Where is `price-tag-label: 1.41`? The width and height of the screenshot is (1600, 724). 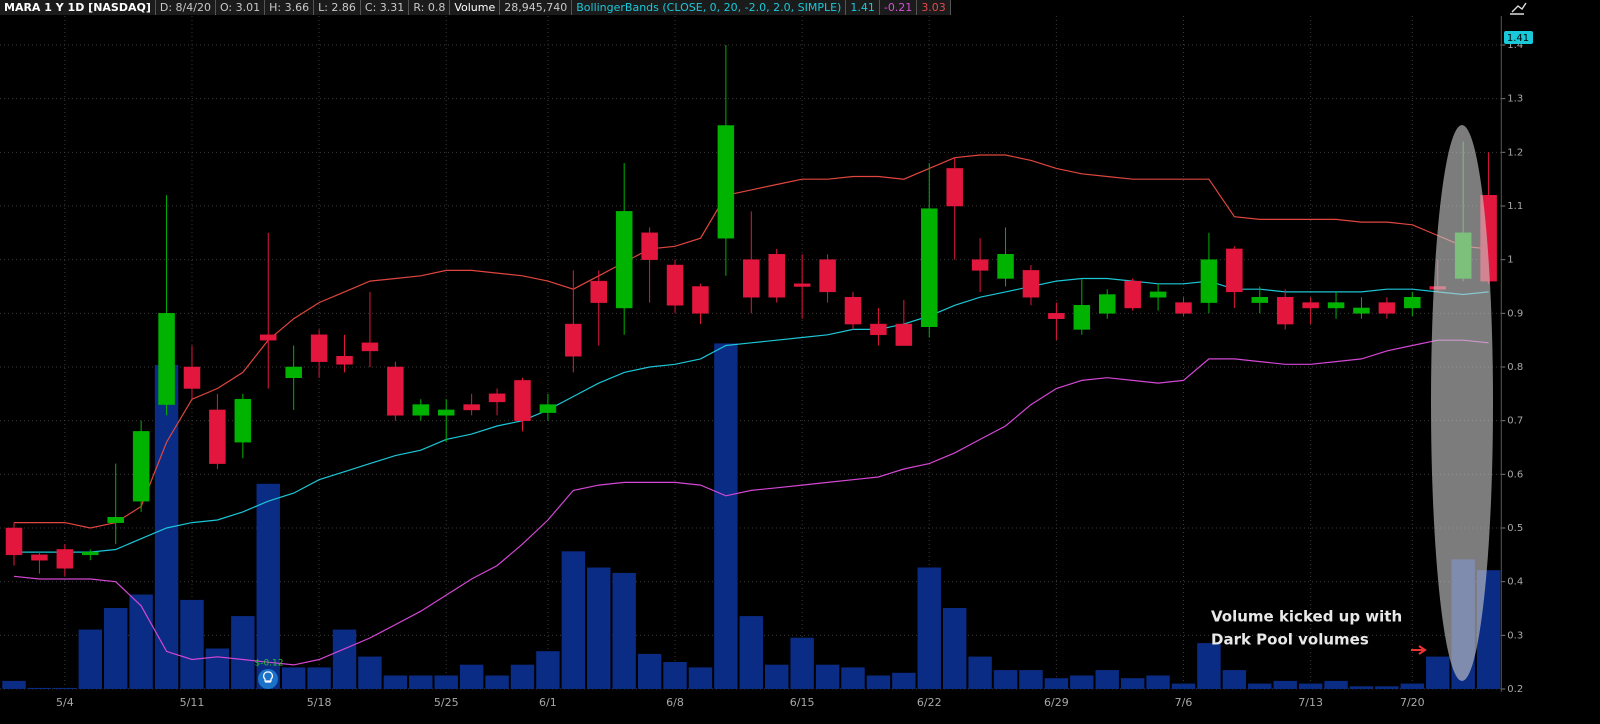 price-tag-label: 1.41 is located at coordinates (1518, 38).